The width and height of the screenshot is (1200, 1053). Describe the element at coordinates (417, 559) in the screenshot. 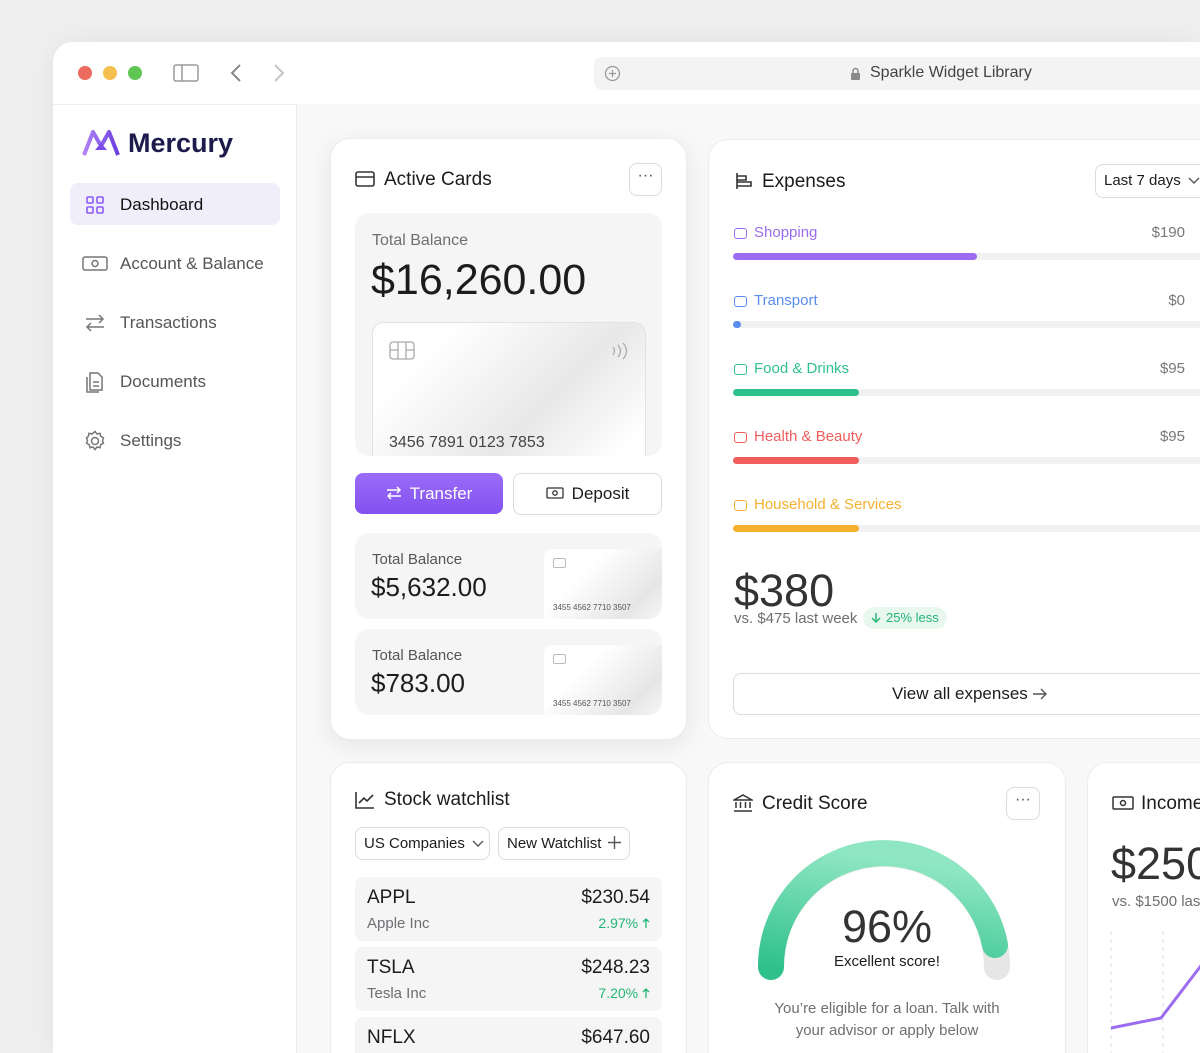

I see `mini-card-label: Total Balance` at that location.